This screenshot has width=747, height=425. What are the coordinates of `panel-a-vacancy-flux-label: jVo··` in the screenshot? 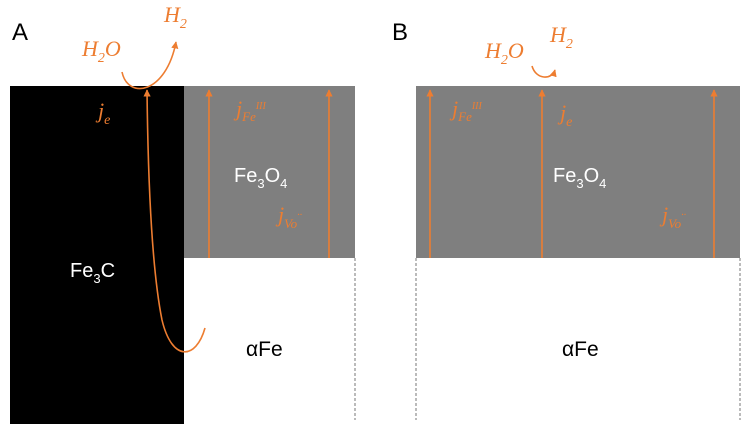 It's located at (288, 216).